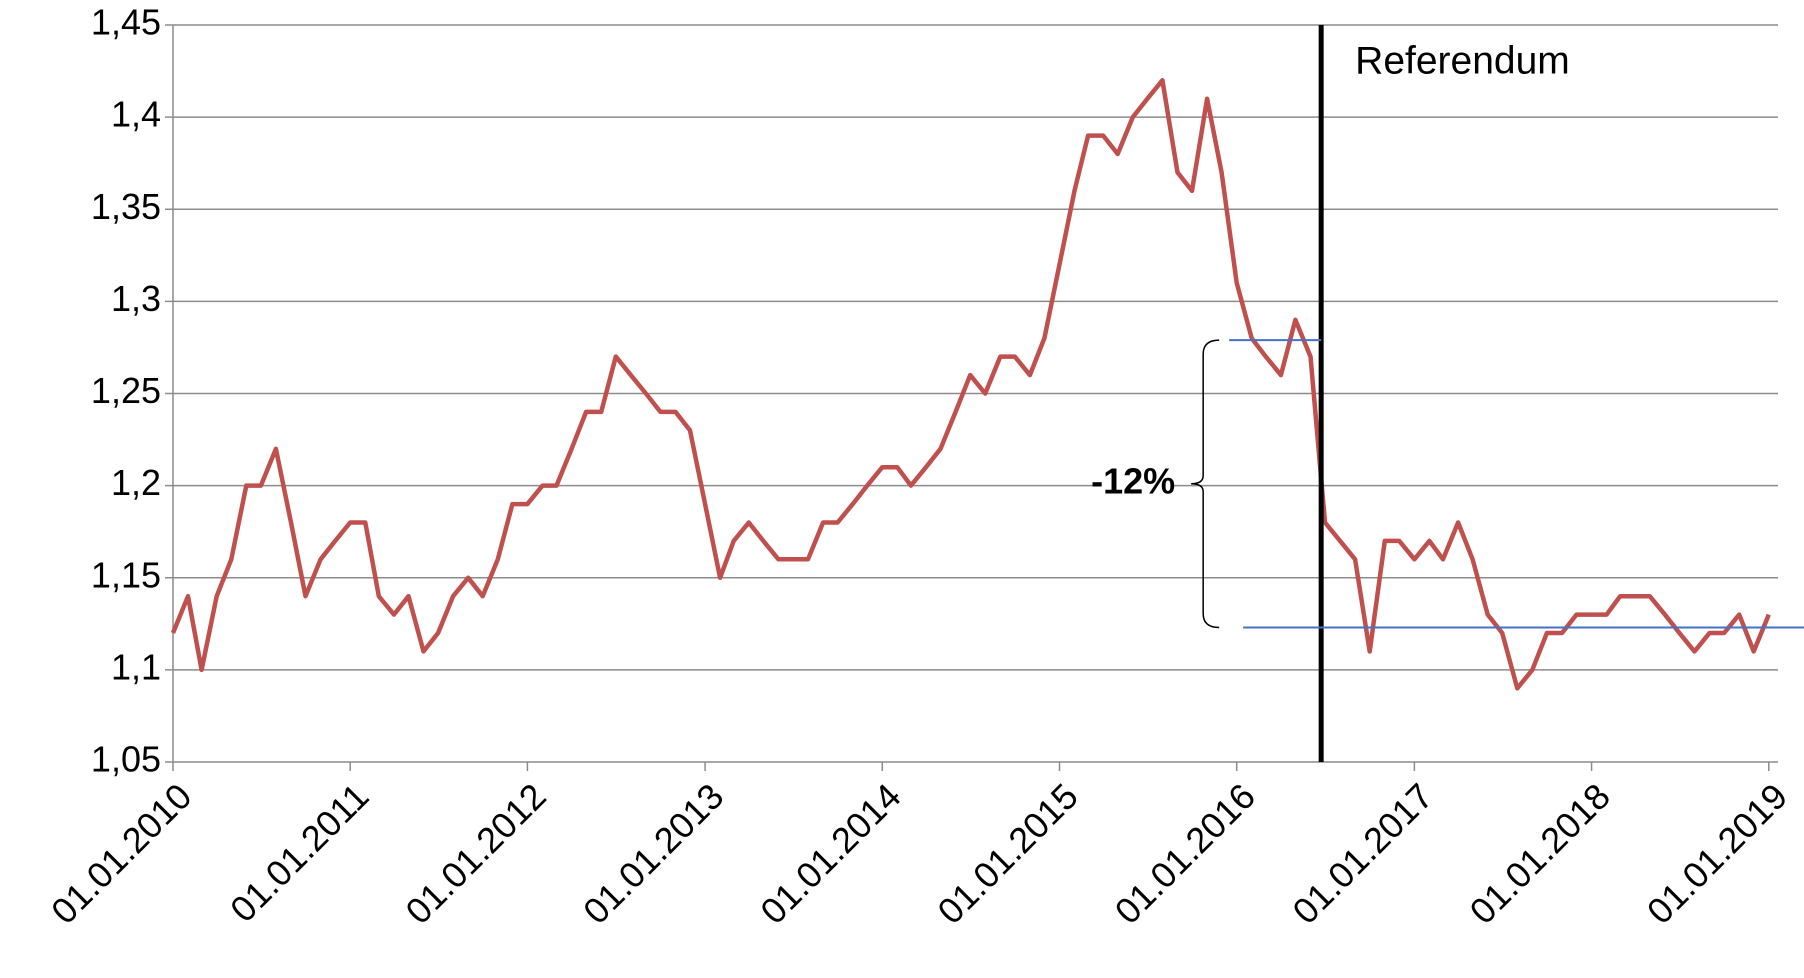 This screenshot has width=1804, height=978. Describe the element at coordinates (136, 666) in the screenshot. I see `y-tick-label: 1,1` at that location.